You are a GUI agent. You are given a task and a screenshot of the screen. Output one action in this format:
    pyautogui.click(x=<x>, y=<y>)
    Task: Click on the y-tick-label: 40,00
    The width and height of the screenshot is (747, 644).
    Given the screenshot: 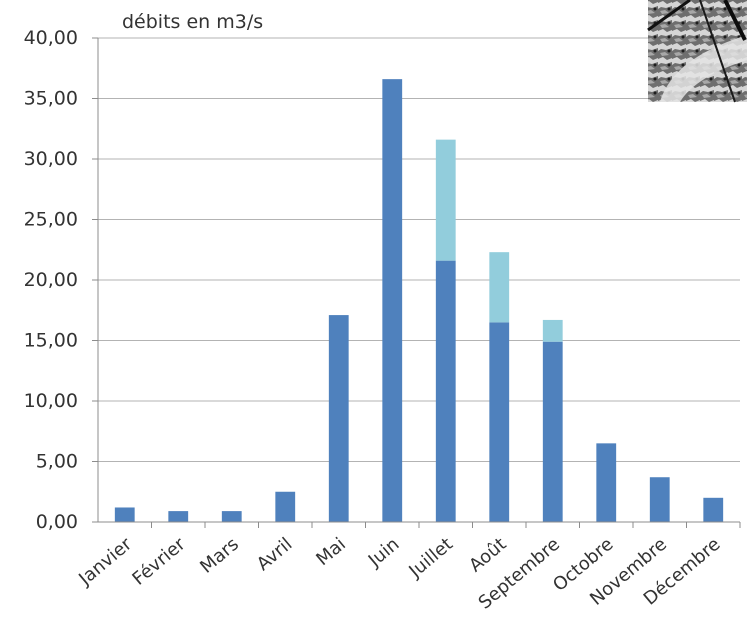 What is the action you would take?
    pyautogui.click(x=51, y=38)
    